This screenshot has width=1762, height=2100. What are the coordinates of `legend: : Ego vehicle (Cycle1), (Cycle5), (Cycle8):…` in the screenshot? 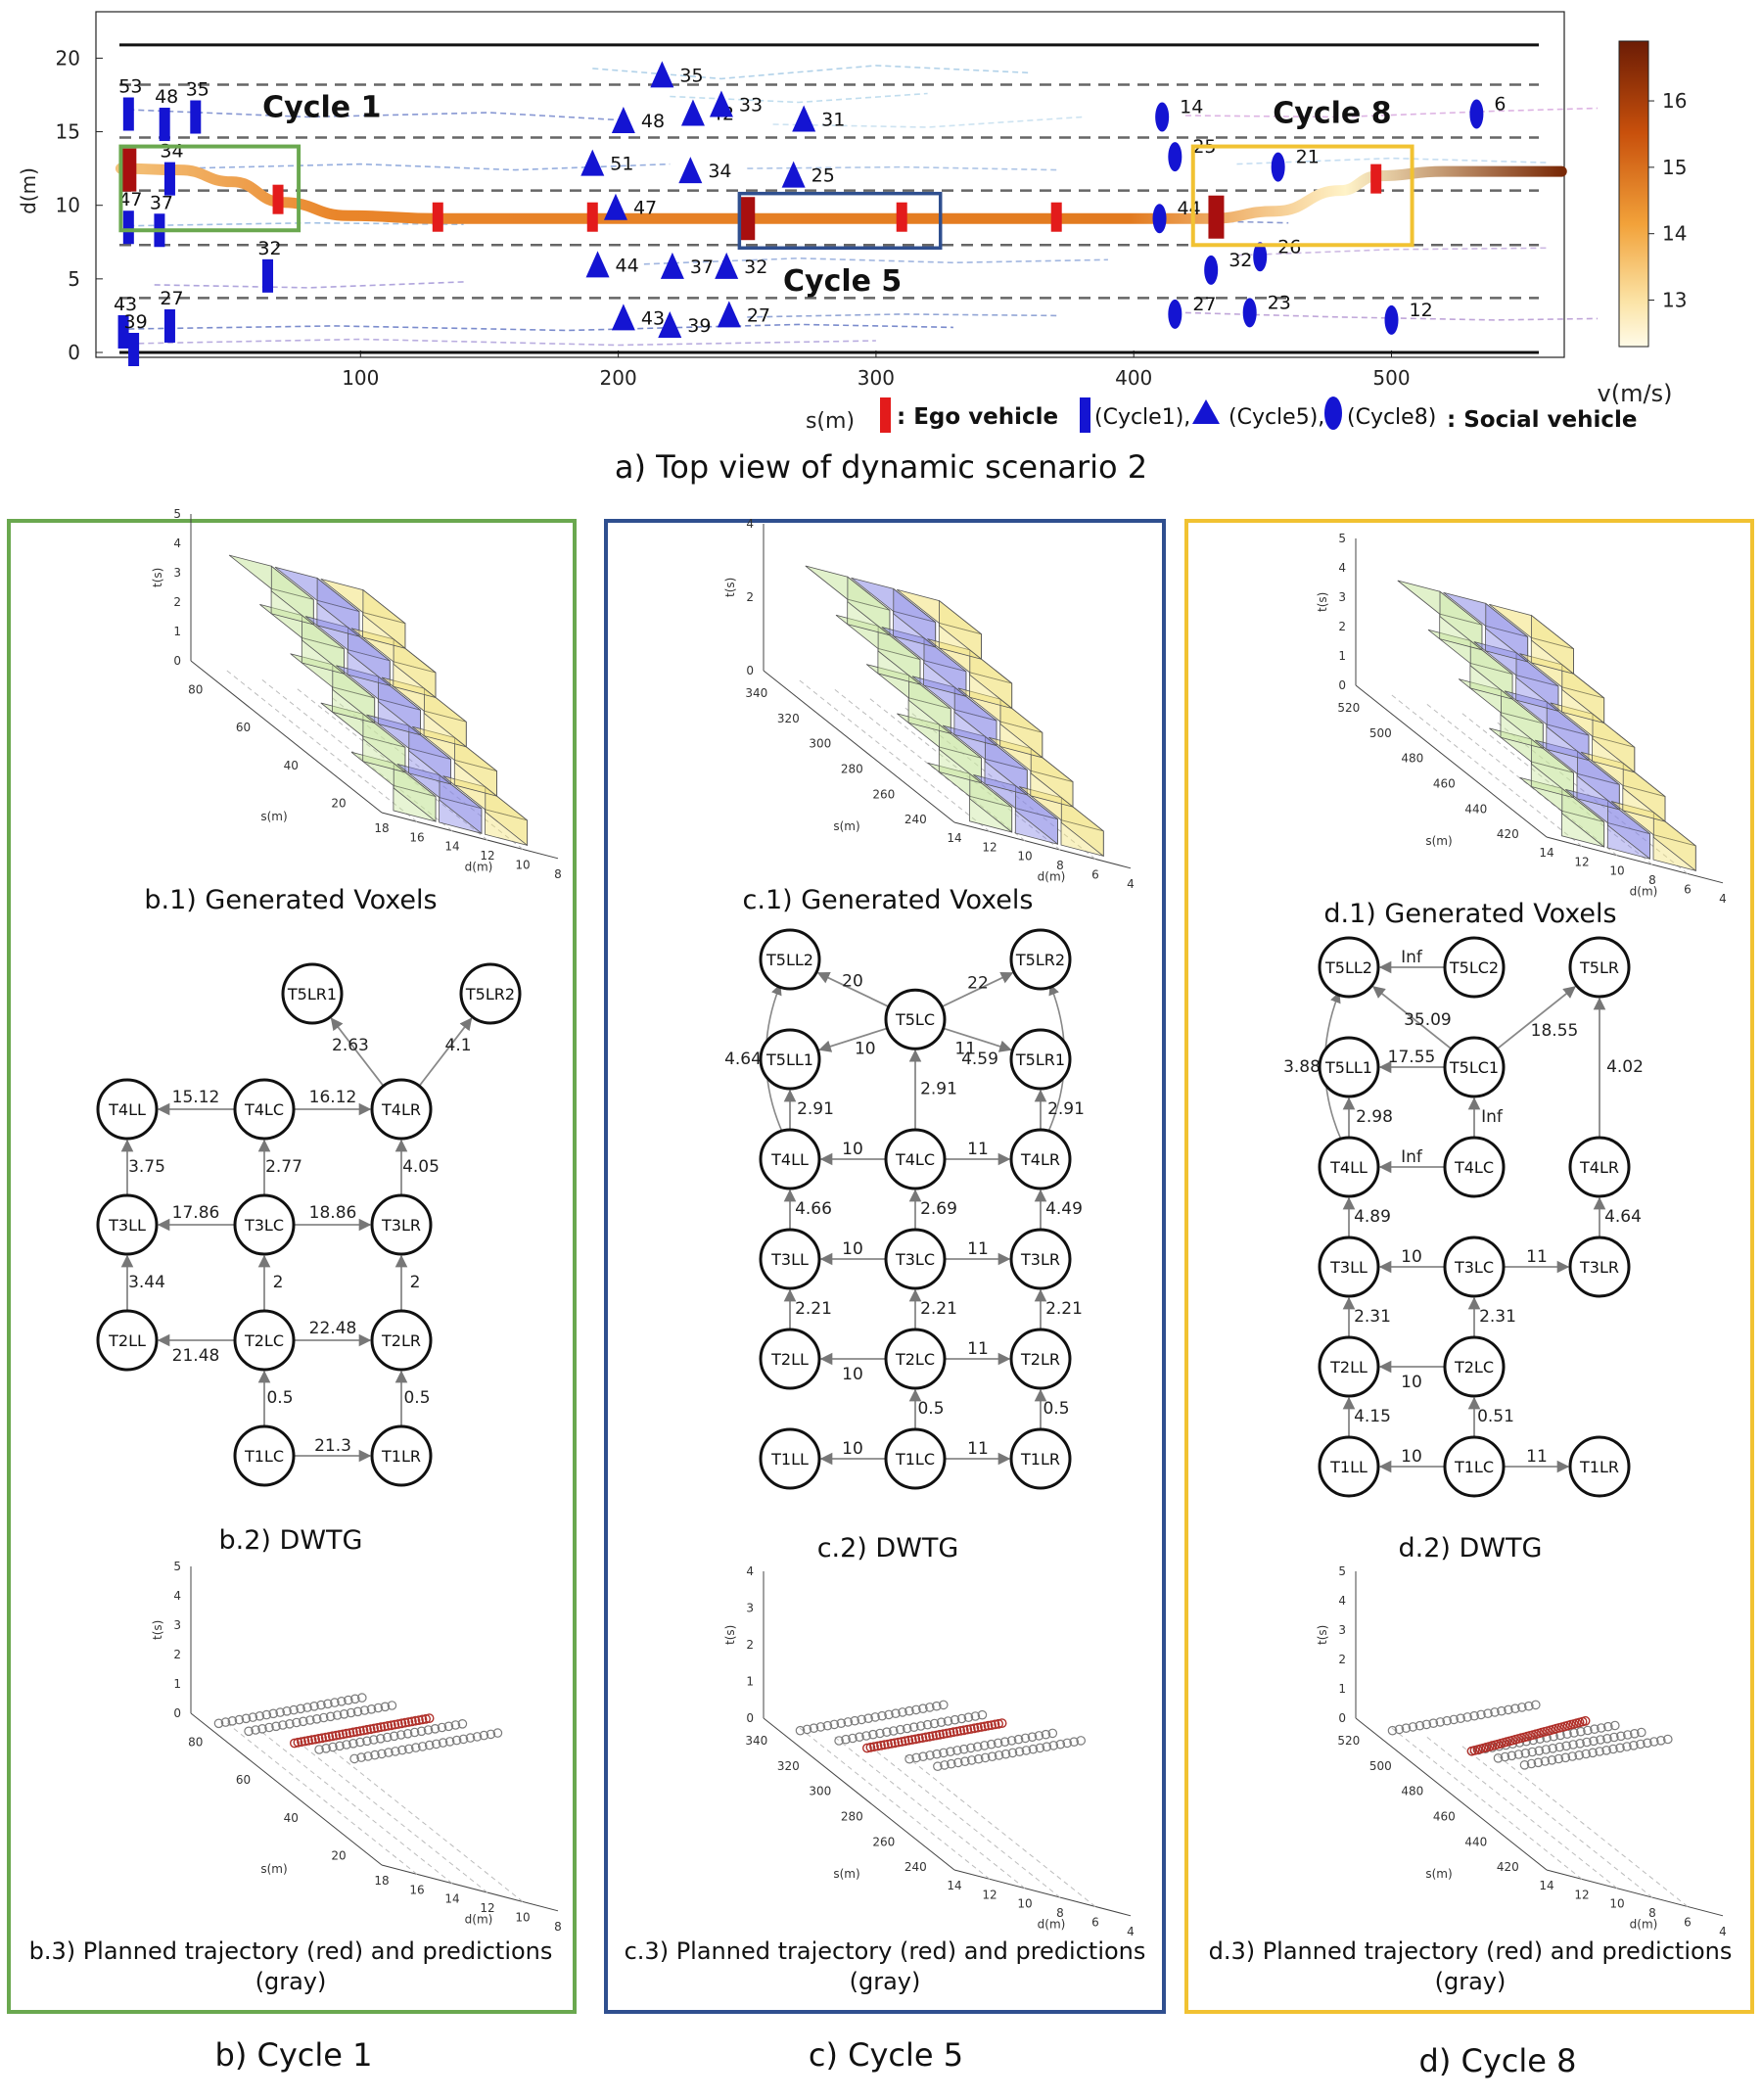 It's located at (1258, 415).